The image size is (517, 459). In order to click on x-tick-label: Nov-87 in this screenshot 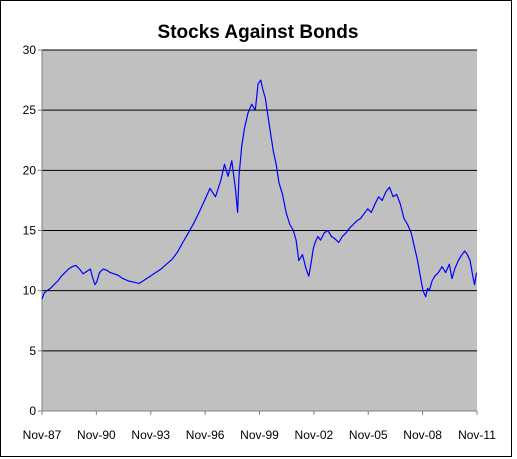, I will do `click(42, 435)`.